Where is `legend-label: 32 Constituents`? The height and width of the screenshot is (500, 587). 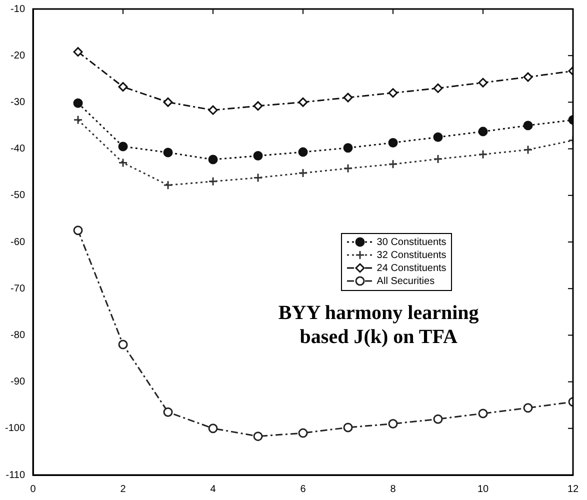 legend-label: 32 Constituents is located at coordinates (411, 255).